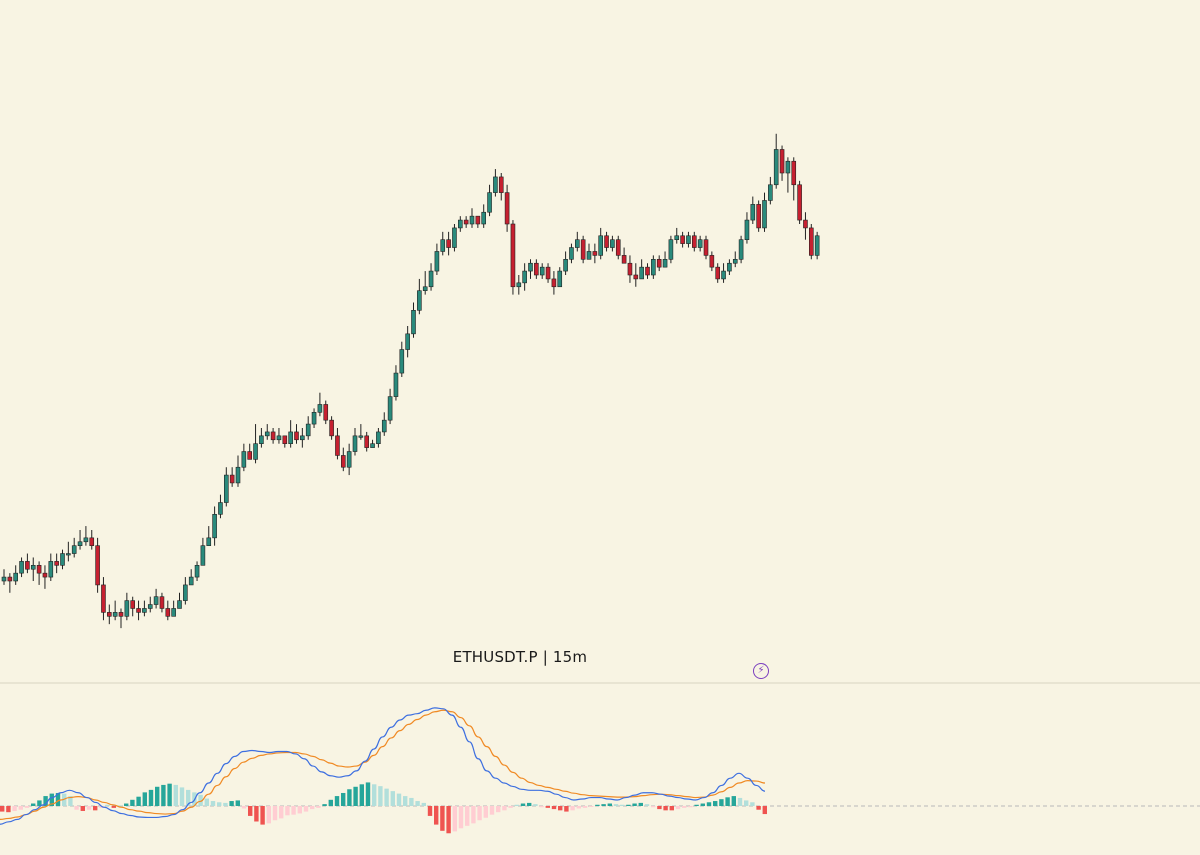  I want to click on lightning-alert-icon: ⚡, so click(761, 671).